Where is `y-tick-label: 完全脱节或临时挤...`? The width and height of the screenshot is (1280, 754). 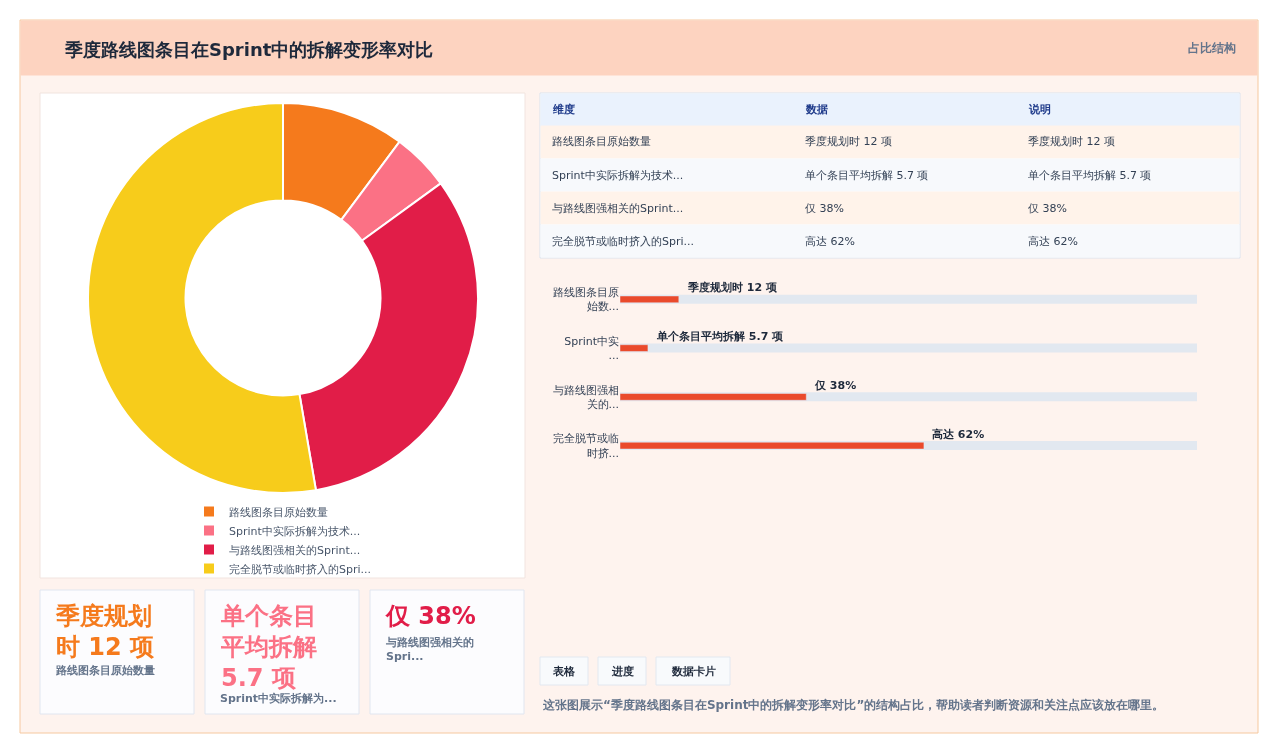
y-tick-label: 完全脱节或临时挤... is located at coordinates (586, 446).